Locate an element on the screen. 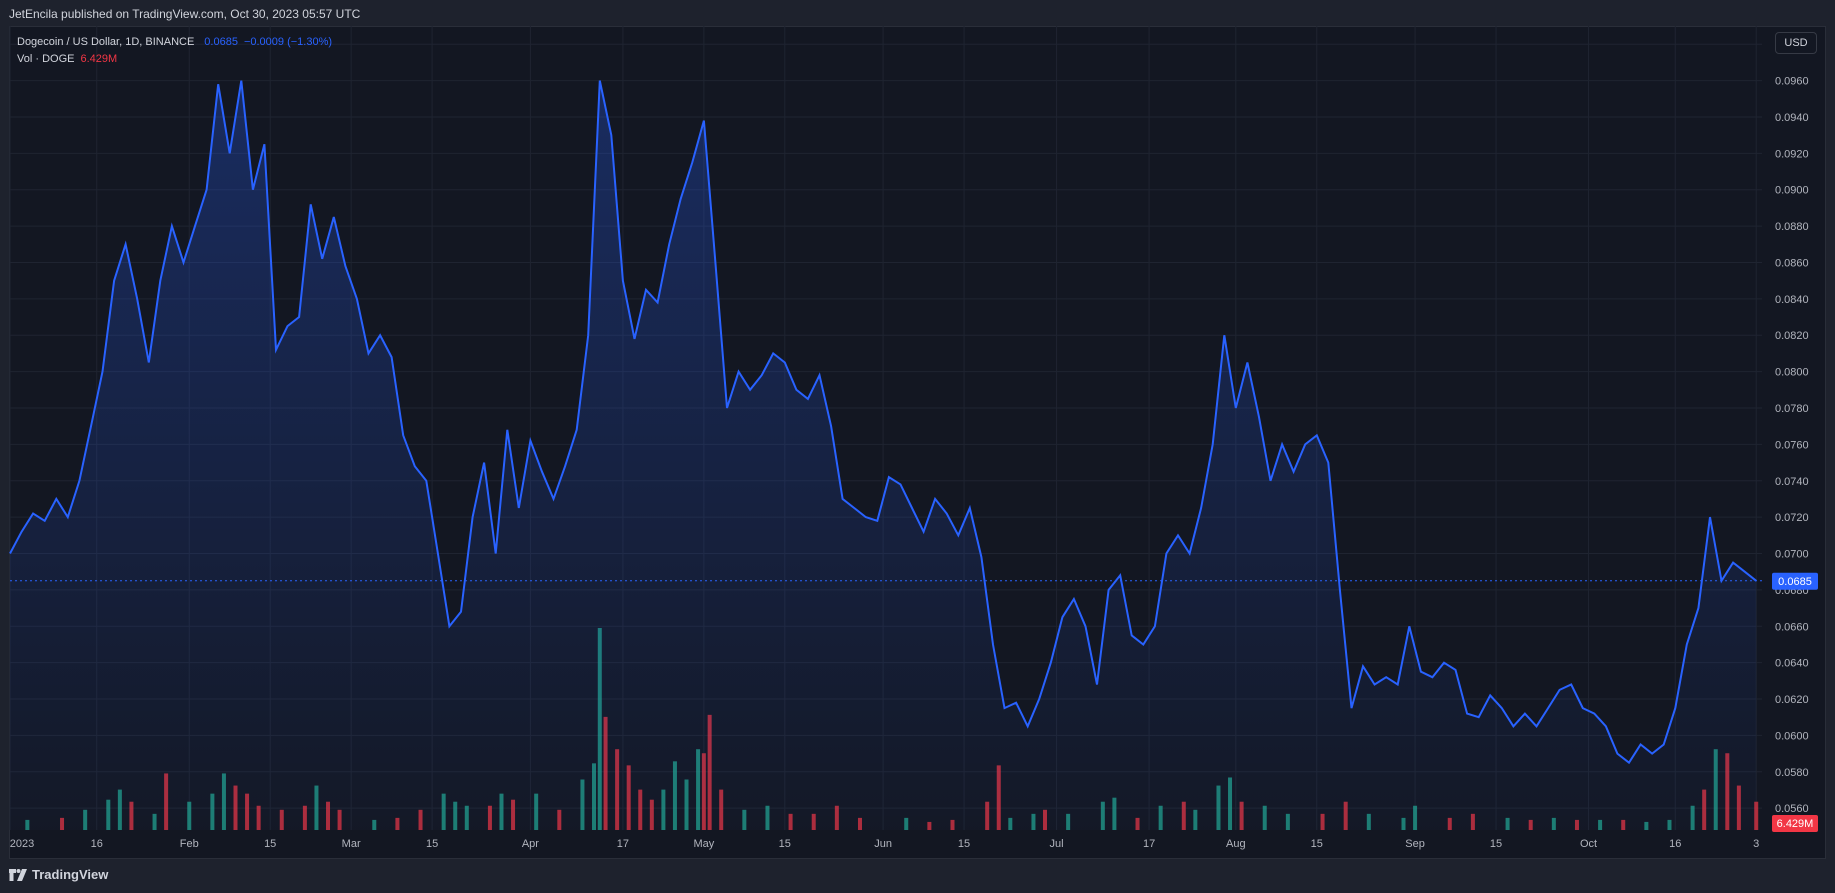  y-tick-label: 0.0620 is located at coordinates (1792, 700).